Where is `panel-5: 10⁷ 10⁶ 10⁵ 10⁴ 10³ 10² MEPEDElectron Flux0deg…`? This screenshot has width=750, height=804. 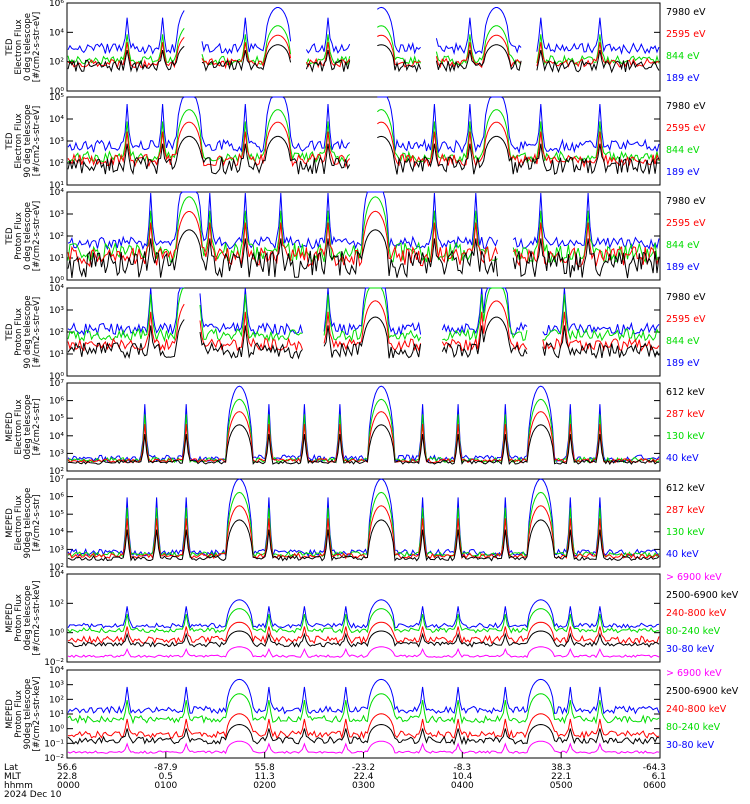 panel-5: 10⁷ 10⁶ 10⁵ 10⁴ 10³ 10² MEPEDElectron Flux0deg… is located at coordinates (355, 428).